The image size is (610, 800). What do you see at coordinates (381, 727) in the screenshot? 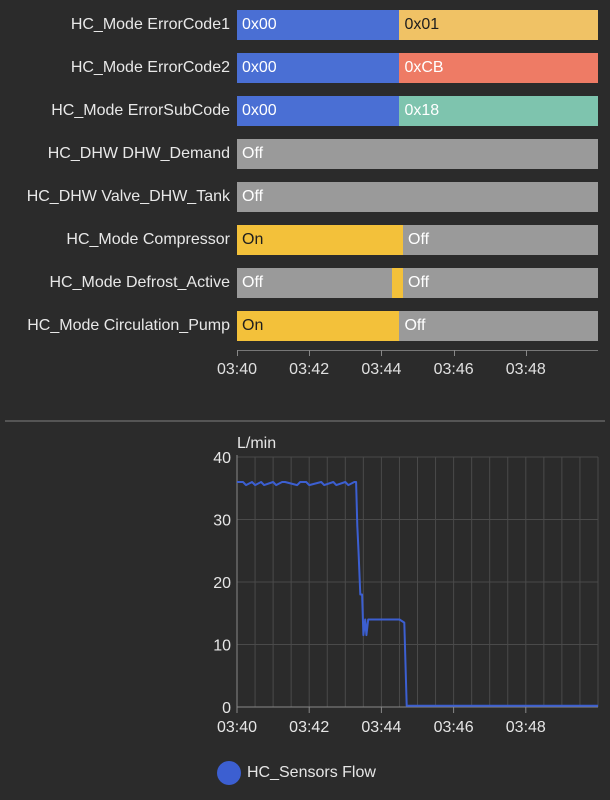
I see `x-tick-label: 03:44` at bounding box center [381, 727].